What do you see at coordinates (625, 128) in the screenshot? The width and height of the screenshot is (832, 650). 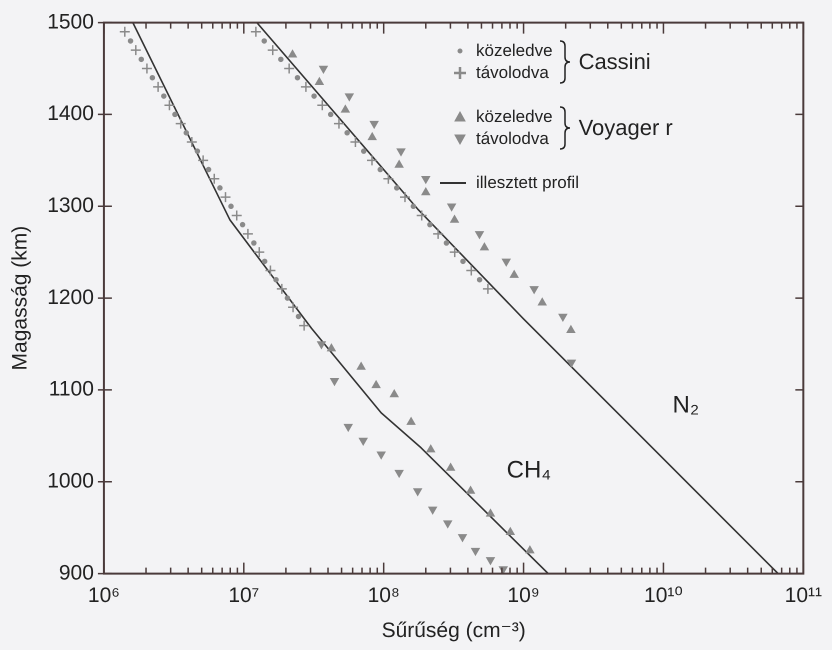 I see `annotation: Voyager r` at bounding box center [625, 128].